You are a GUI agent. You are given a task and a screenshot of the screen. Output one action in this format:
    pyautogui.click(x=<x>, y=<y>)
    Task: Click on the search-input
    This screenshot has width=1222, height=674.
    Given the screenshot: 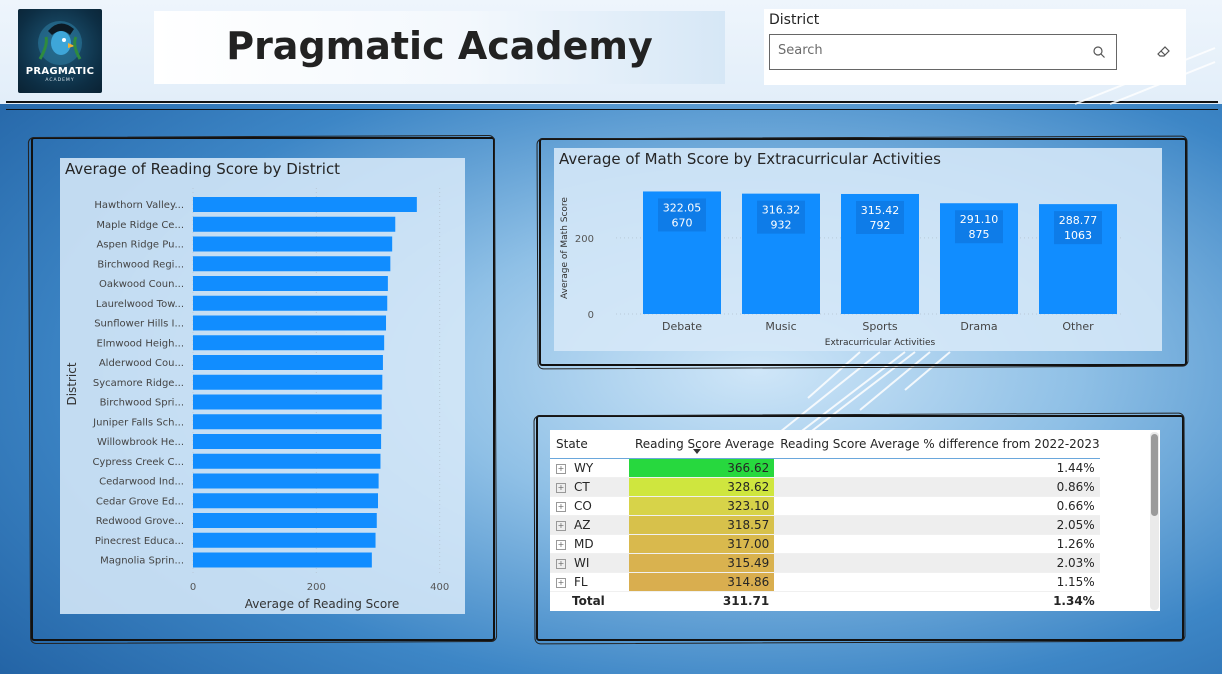 What is the action you would take?
    pyautogui.click(x=928, y=50)
    